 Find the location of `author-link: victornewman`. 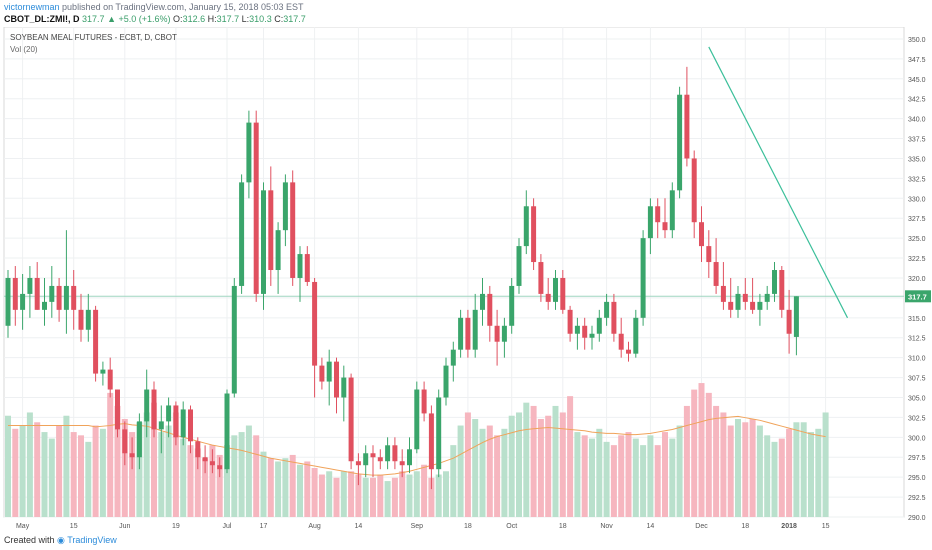

author-link: victornewman is located at coordinates (32, 7).